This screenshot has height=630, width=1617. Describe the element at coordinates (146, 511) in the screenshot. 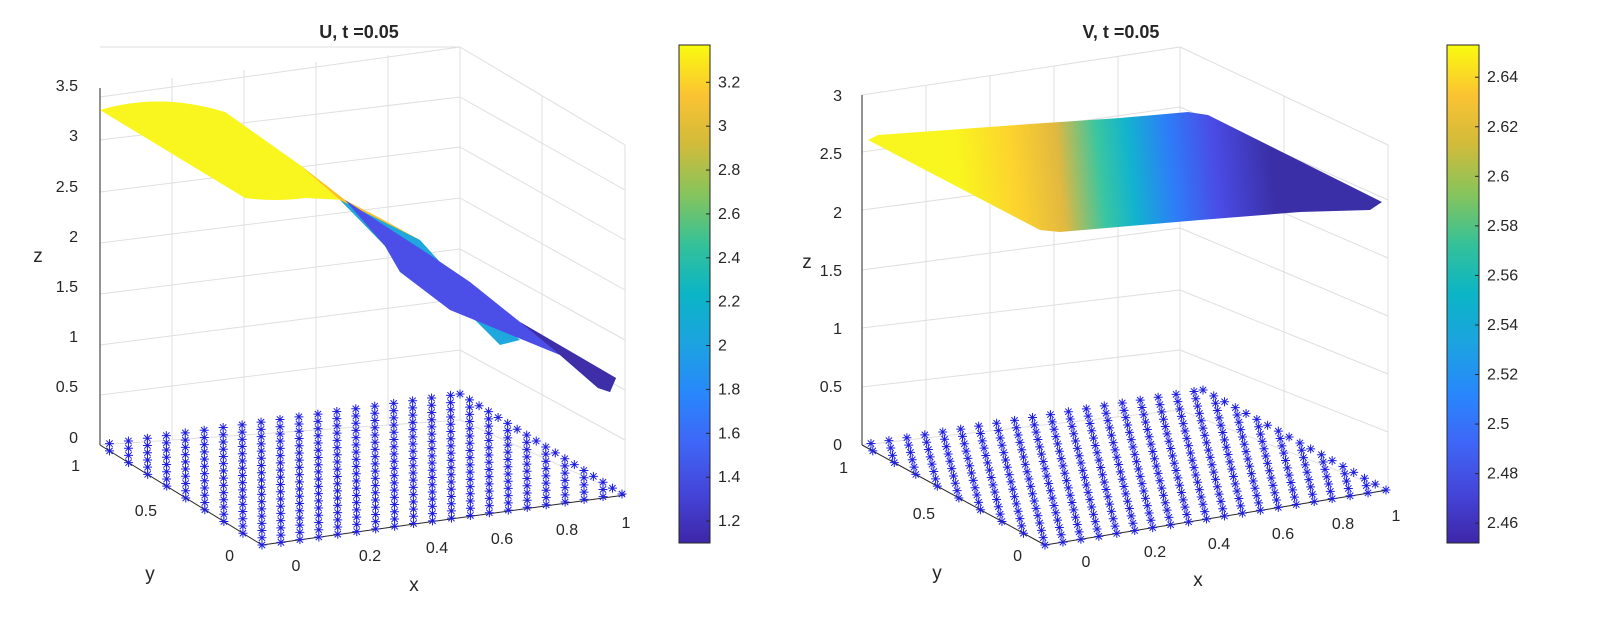

I see `y-tick: 0.5` at that location.